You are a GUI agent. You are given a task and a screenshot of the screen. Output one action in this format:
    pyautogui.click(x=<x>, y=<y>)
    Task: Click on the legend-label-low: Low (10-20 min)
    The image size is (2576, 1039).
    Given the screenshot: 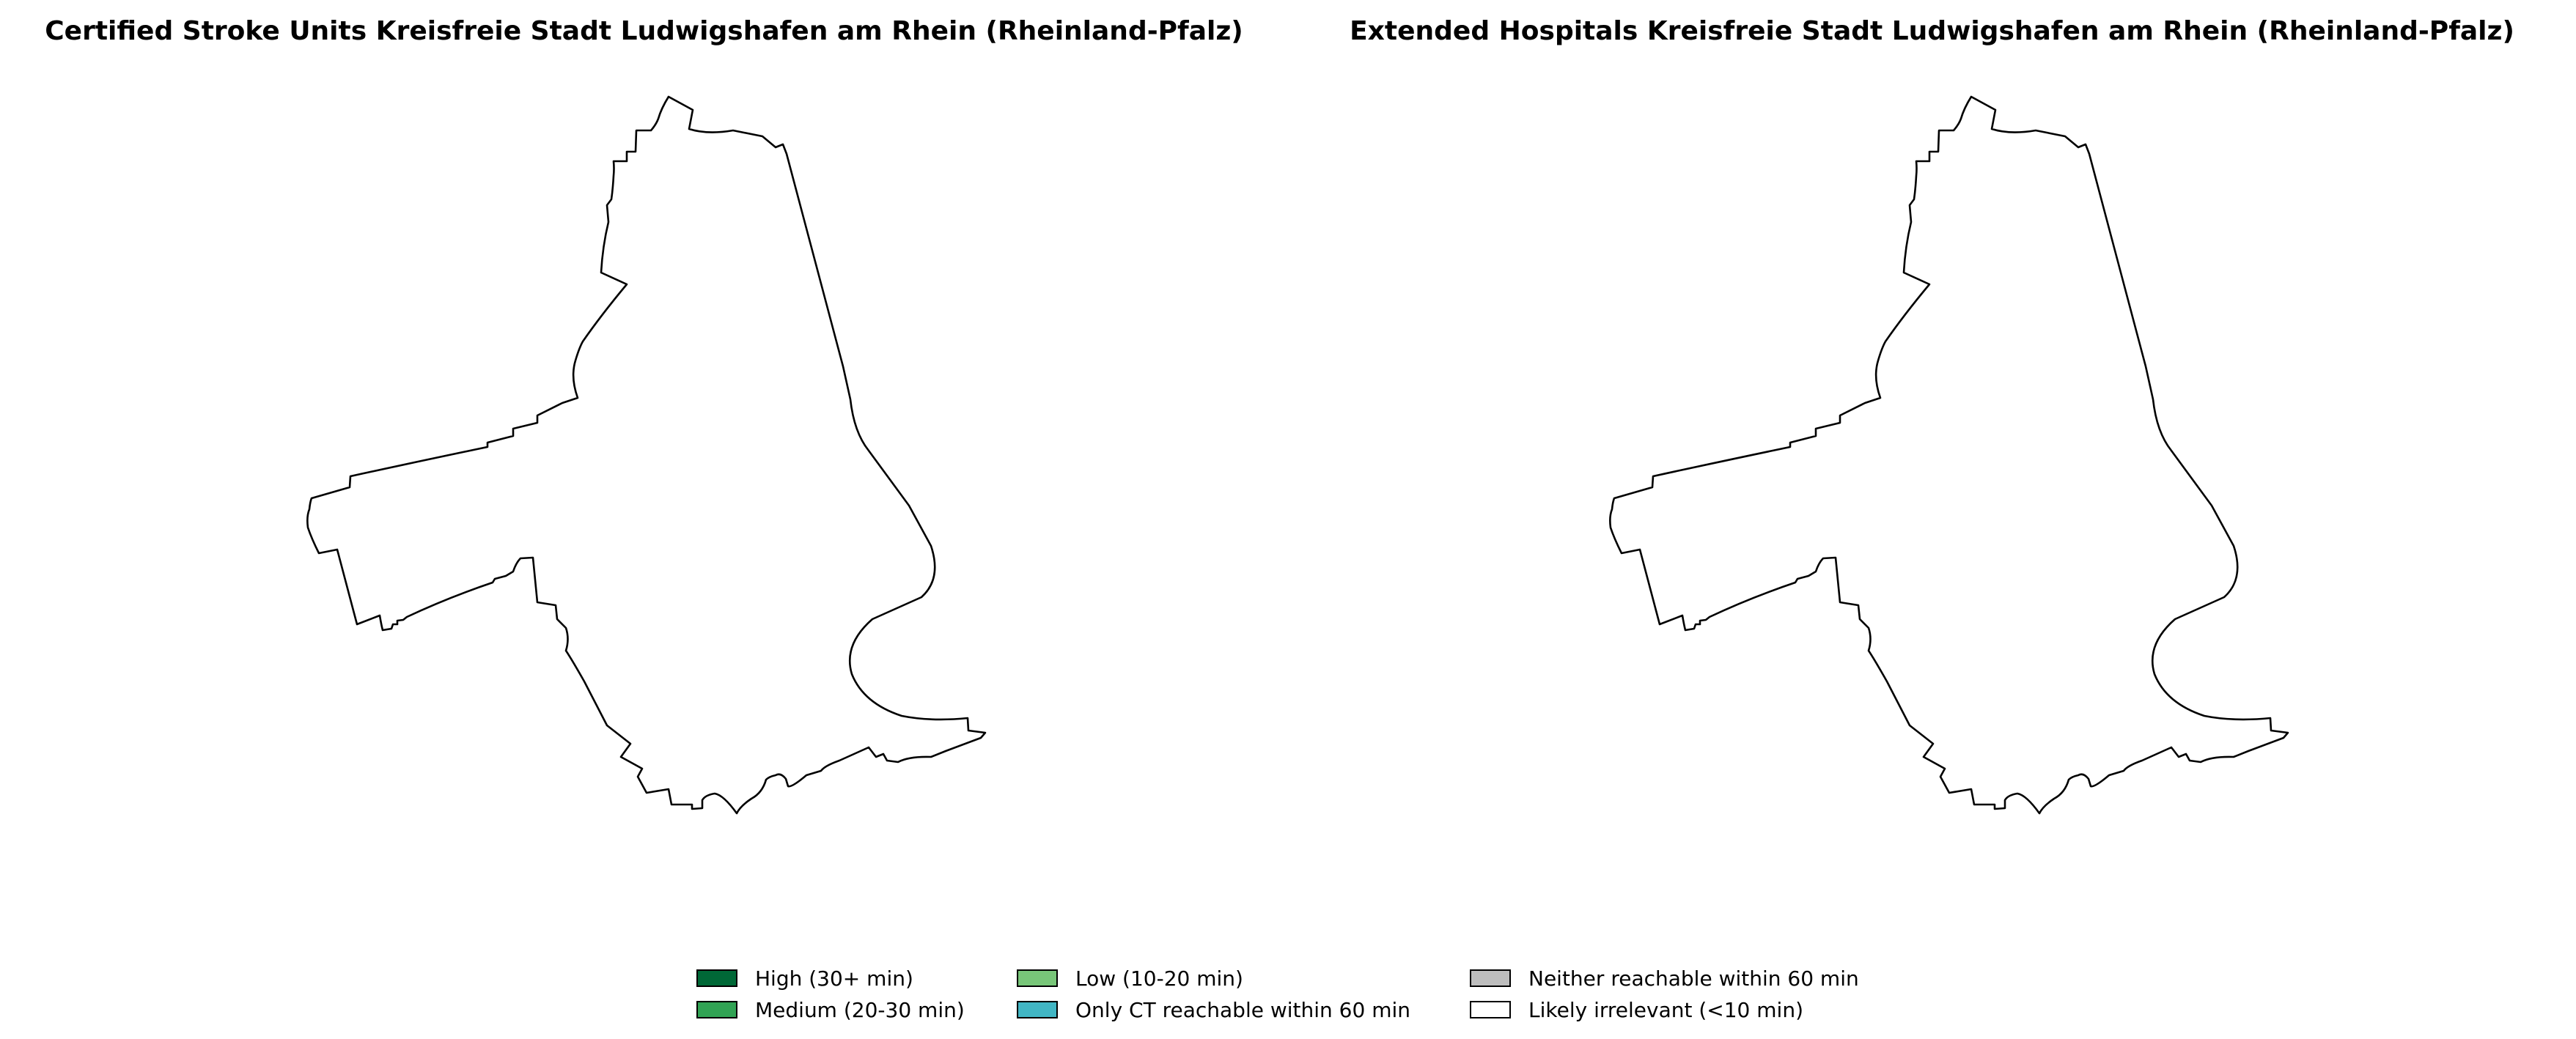 What is the action you would take?
    pyautogui.click(x=1159, y=978)
    